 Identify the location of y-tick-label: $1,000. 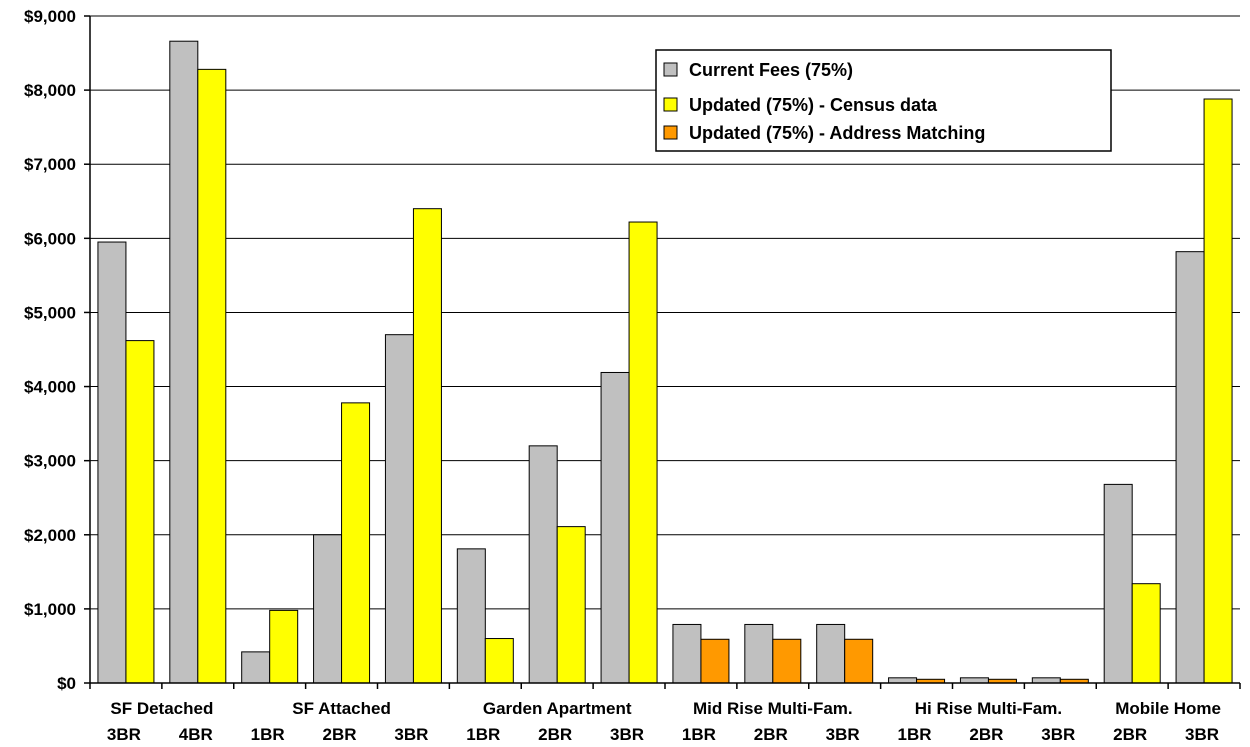
(50, 609).